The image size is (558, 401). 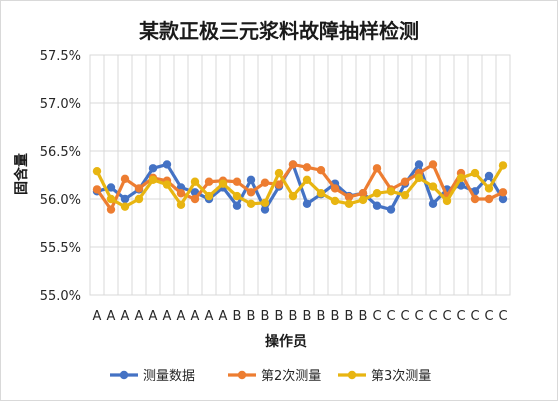 I want to click on series-layer, so click(x=300, y=187).